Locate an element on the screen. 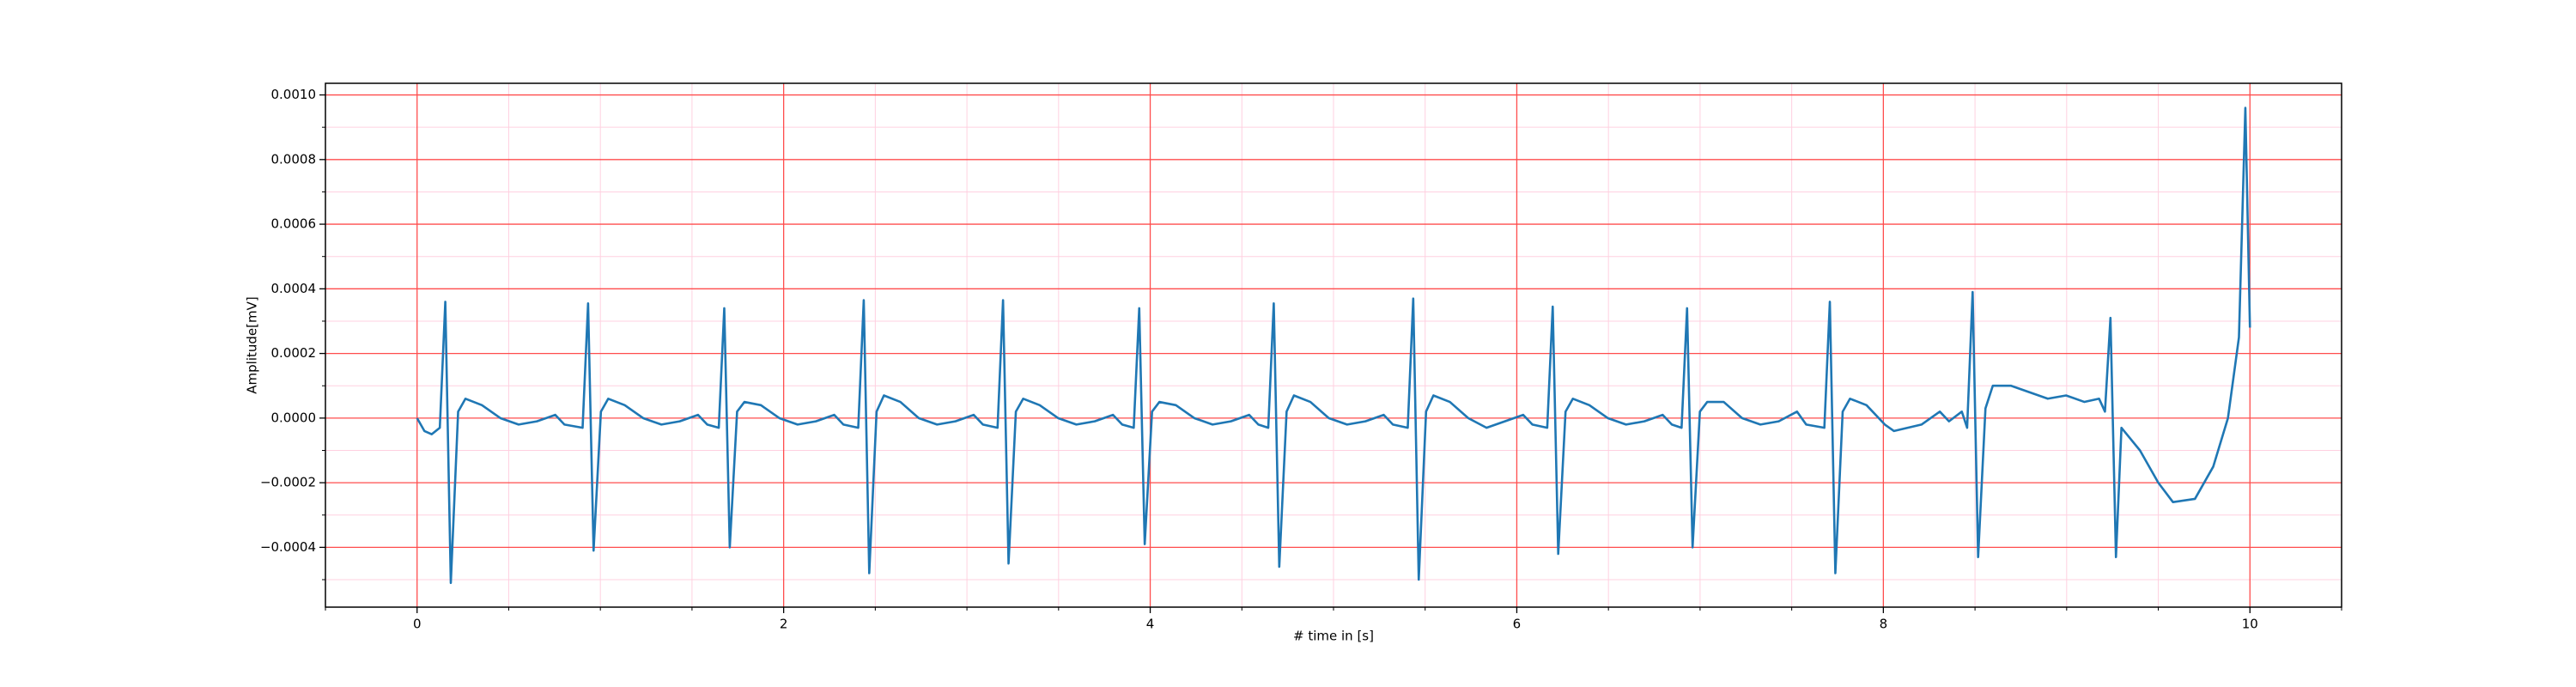  y-tick-label: −0.0004 is located at coordinates (288, 547).